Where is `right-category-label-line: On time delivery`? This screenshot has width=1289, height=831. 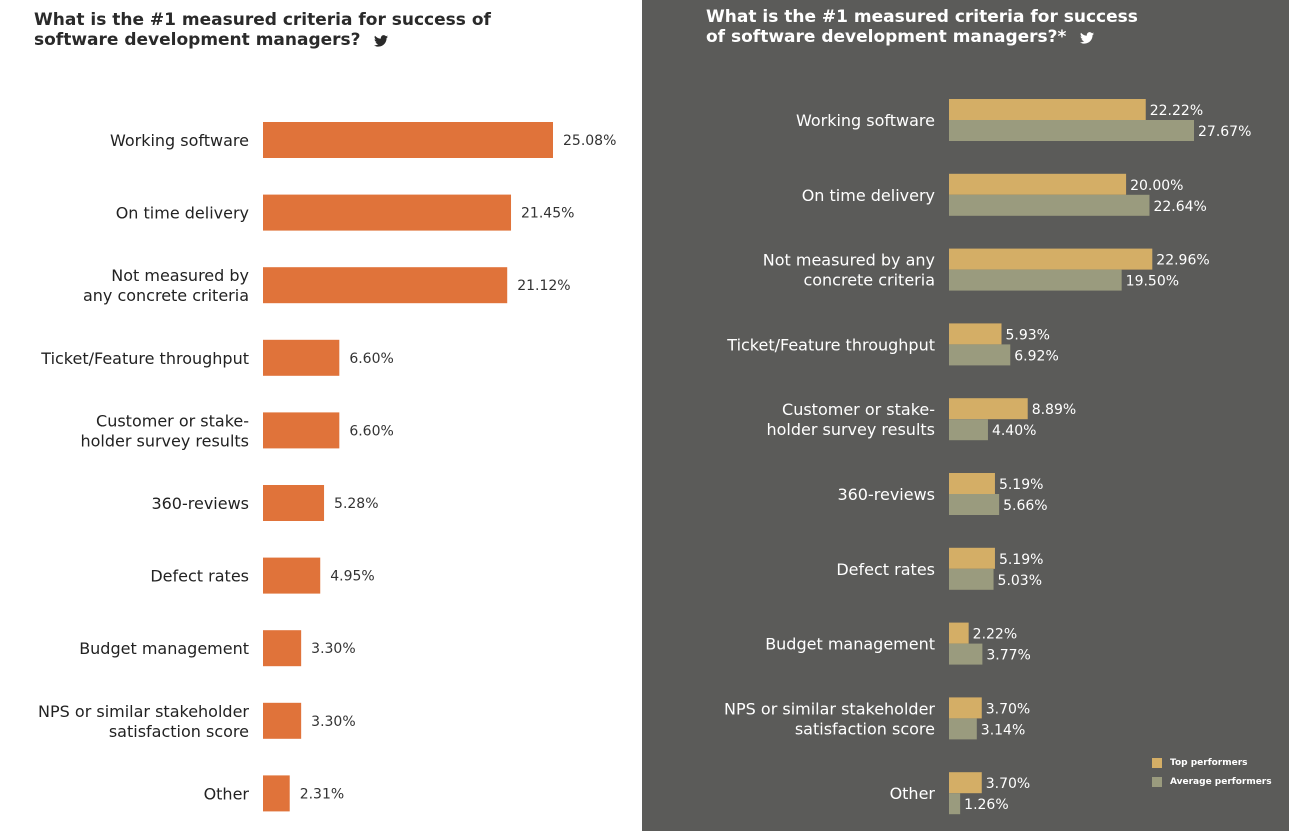
right-category-label-line: On time delivery is located at coordinates (868, 195).